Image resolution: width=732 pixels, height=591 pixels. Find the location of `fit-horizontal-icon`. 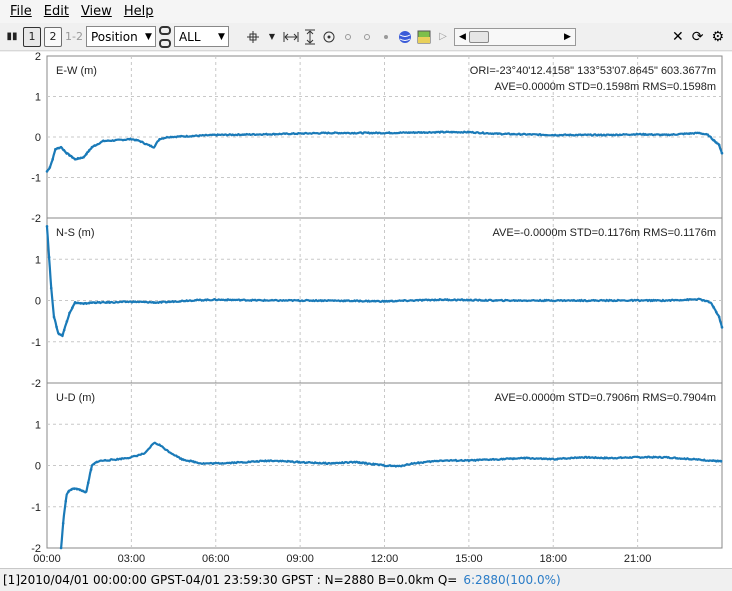

fit-horizontal-icon is located at coordinates (291, 37).